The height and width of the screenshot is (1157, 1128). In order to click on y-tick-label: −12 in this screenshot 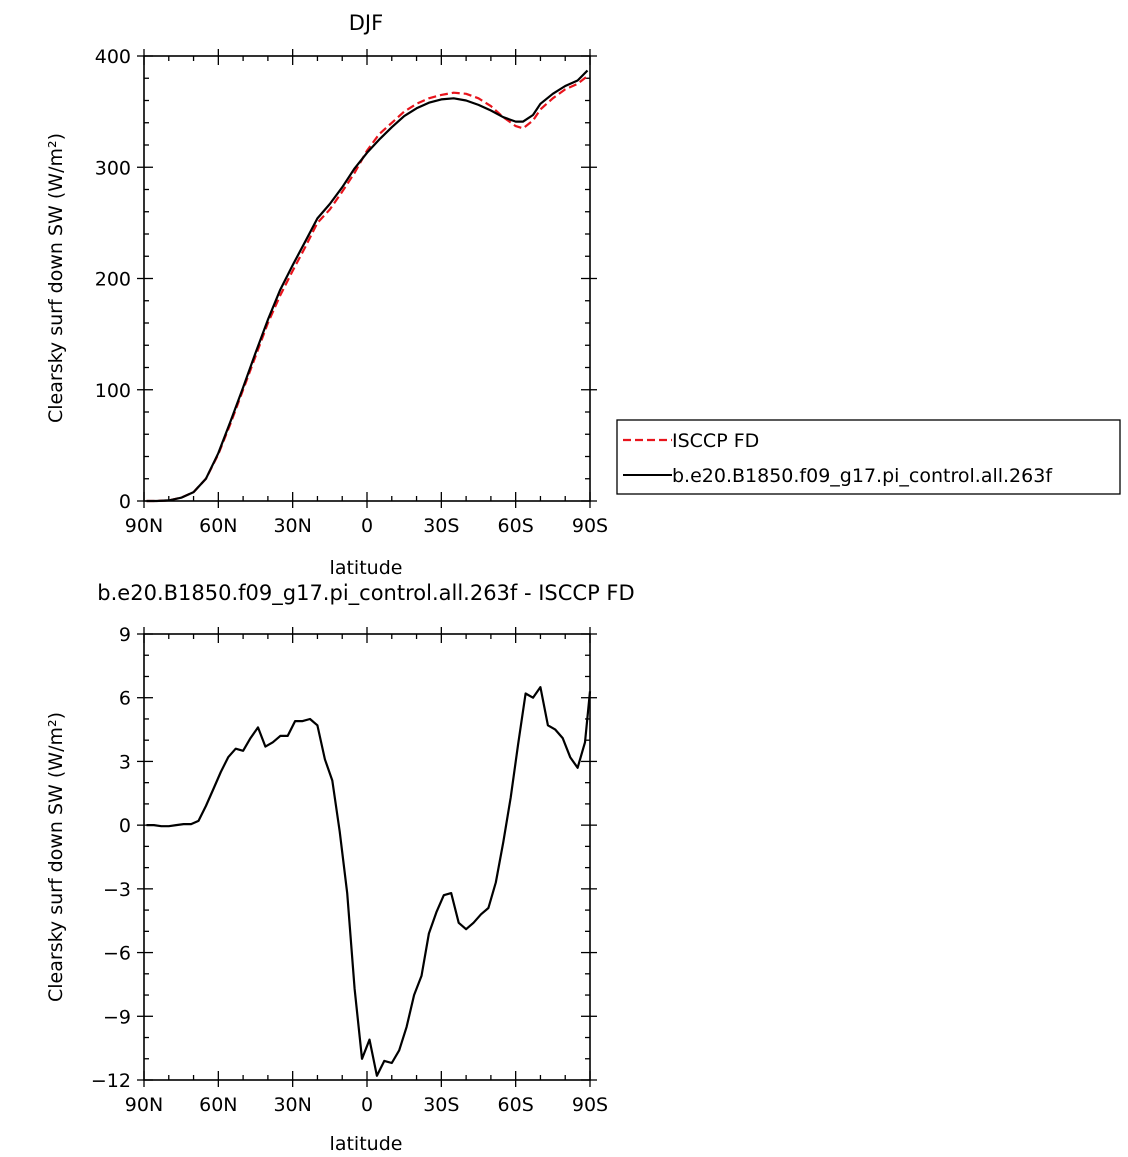, I will do `click(111, 1081)`.